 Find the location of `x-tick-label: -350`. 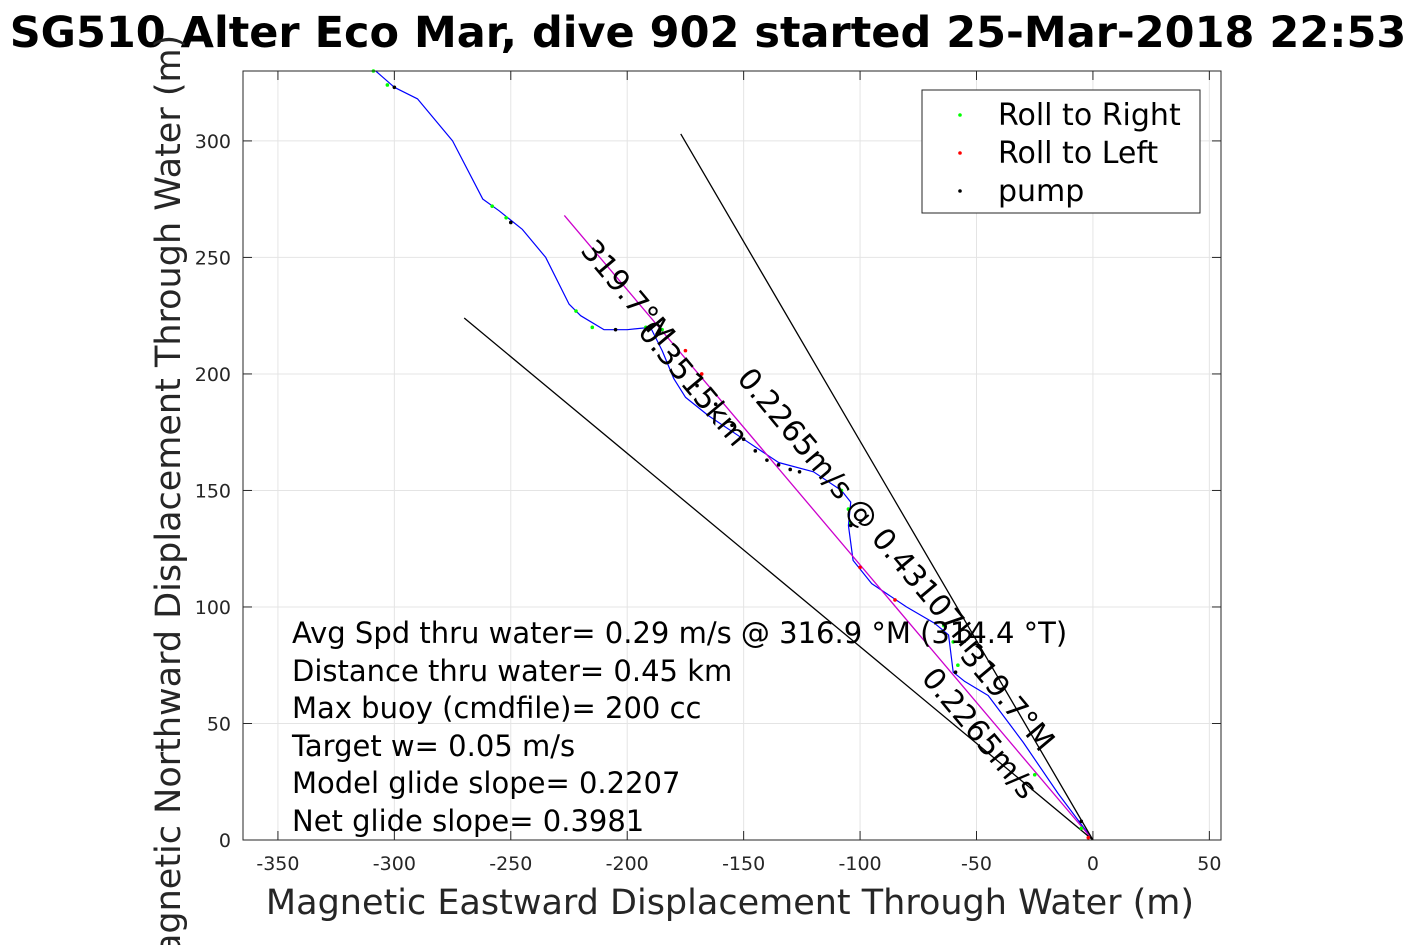

x-tick-label: -350 is located at coordinates (277, 864).